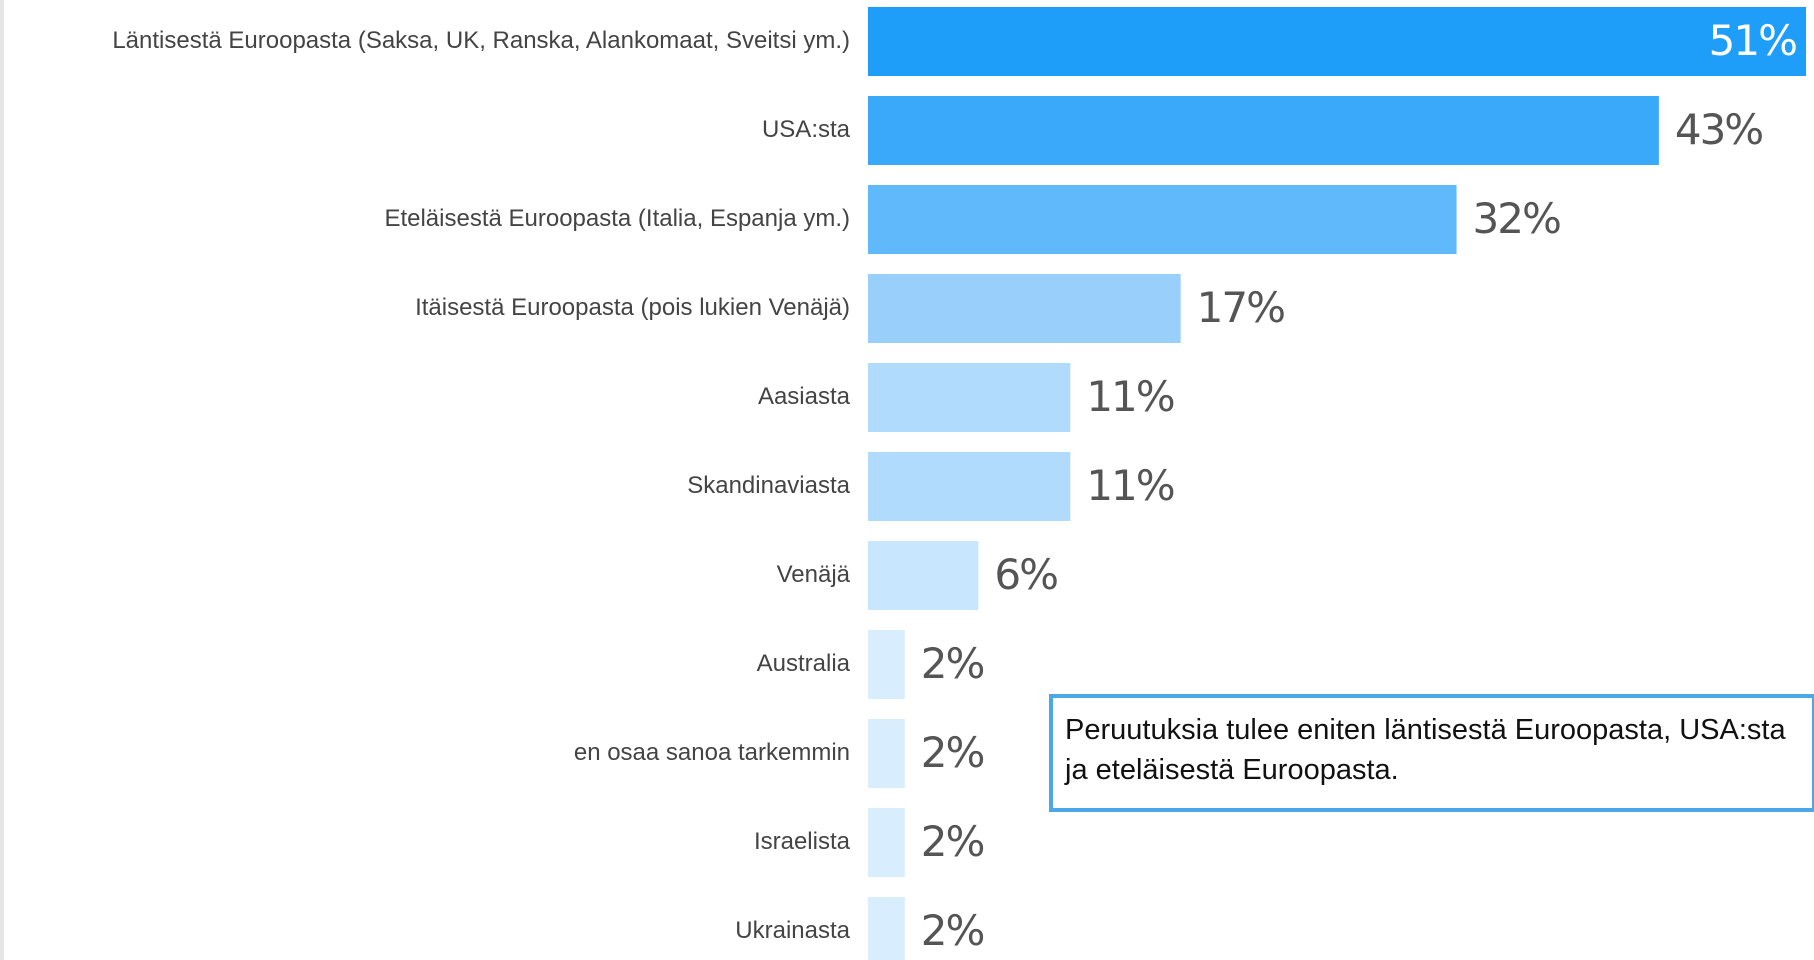  I want to click on left-border, so click(2, 480).